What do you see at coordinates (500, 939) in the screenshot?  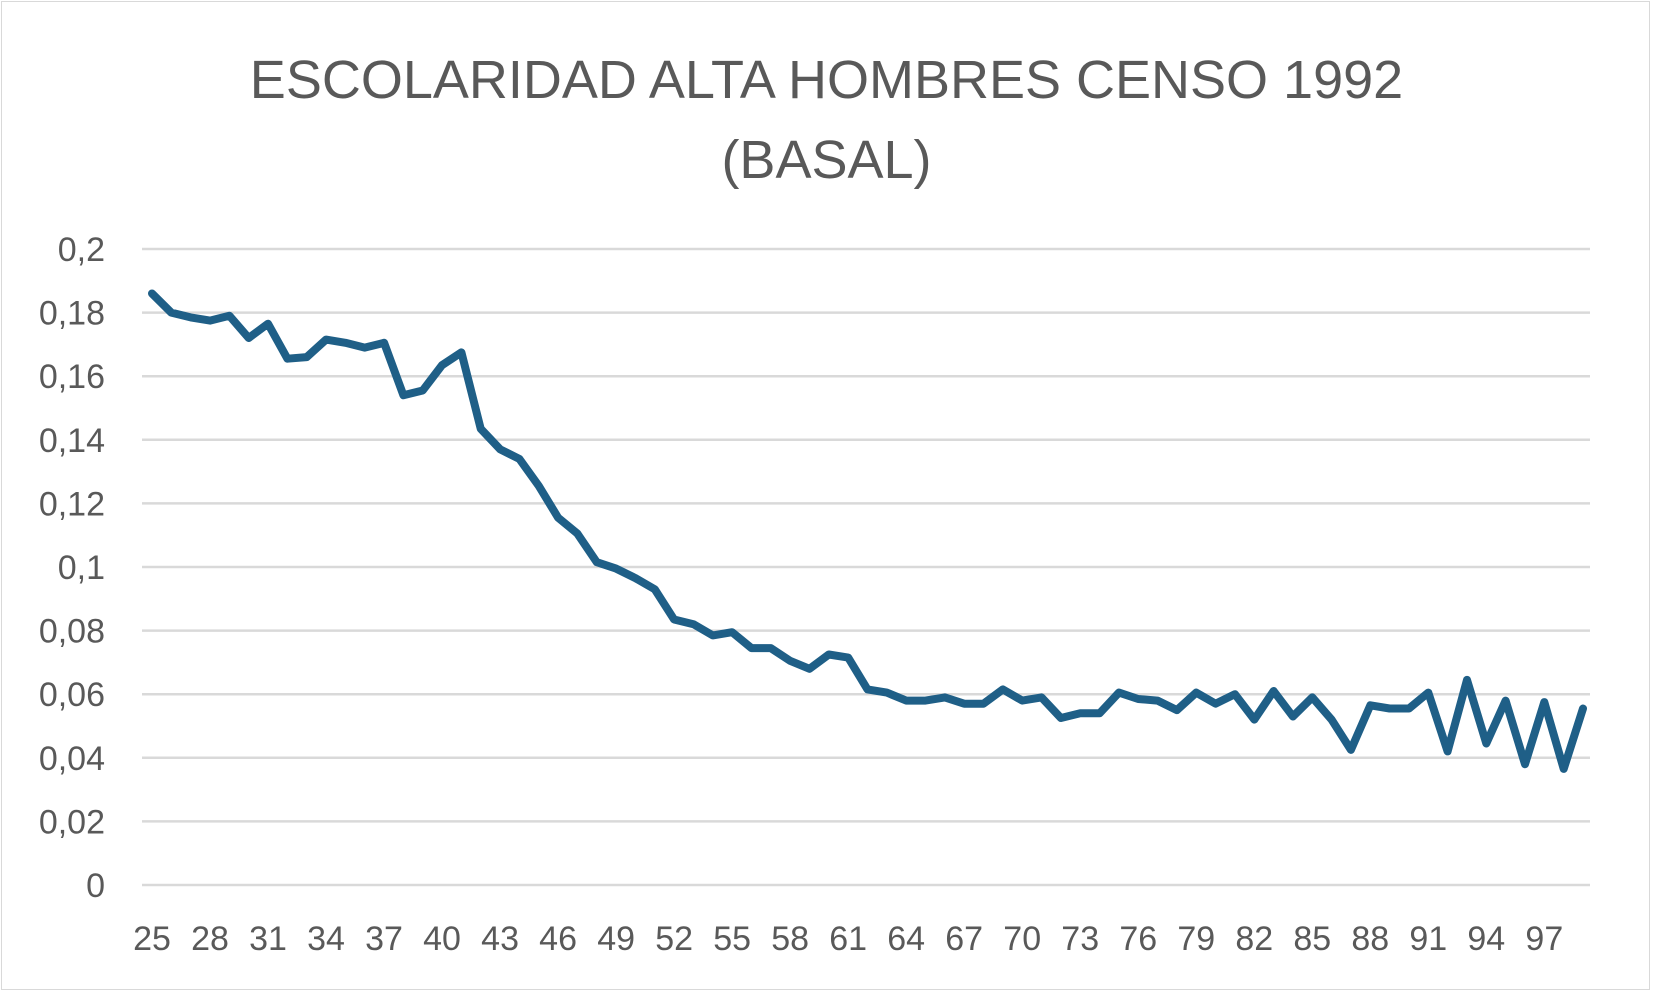 I see `x-tick-label: 43` at bounding box center [500, 939].